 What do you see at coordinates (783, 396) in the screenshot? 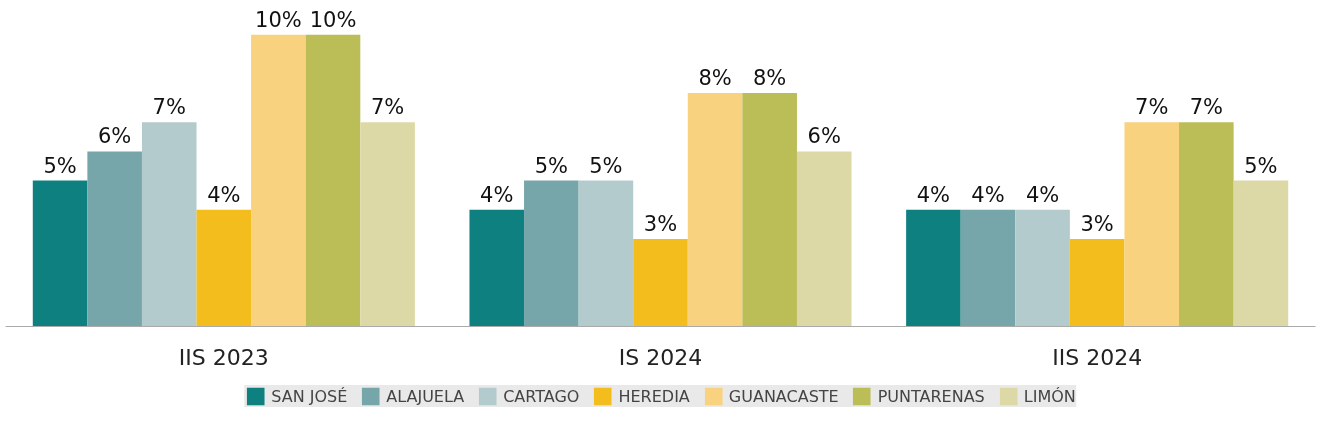
I see `legend-label: GUANACASTE` at bounding box center [783, 396].